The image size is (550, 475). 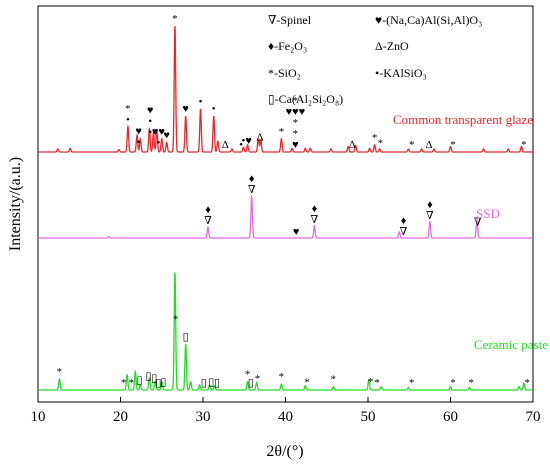 I want to click on x-tick-label: 20, so click(x=120, y=417).